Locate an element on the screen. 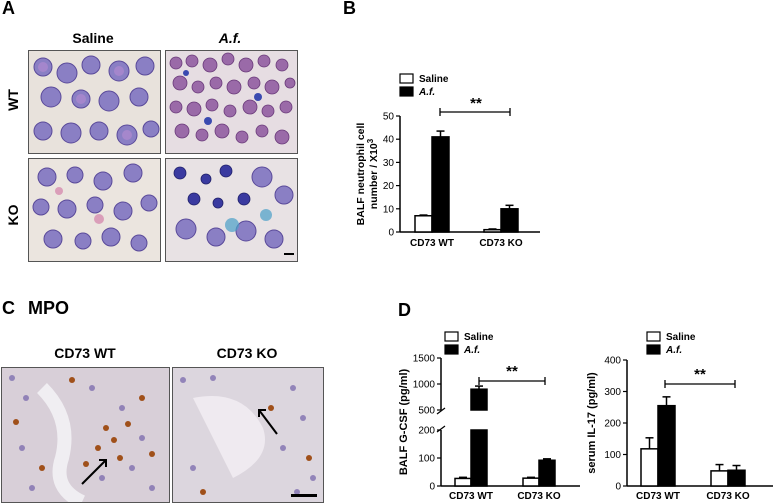 The image size is (778, 503). b-ytick-label-3: 30 is located at coordinates (389, 163).